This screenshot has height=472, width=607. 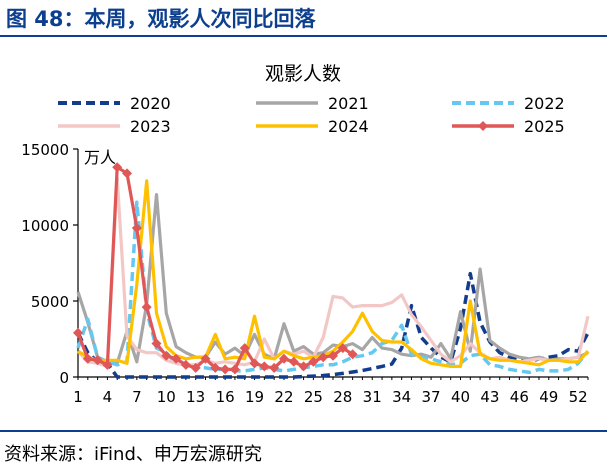 What do you see at coordinates (283, 397) in the screenshot?
I see `x-tick-label: 22` at bounding box center [283, 397].